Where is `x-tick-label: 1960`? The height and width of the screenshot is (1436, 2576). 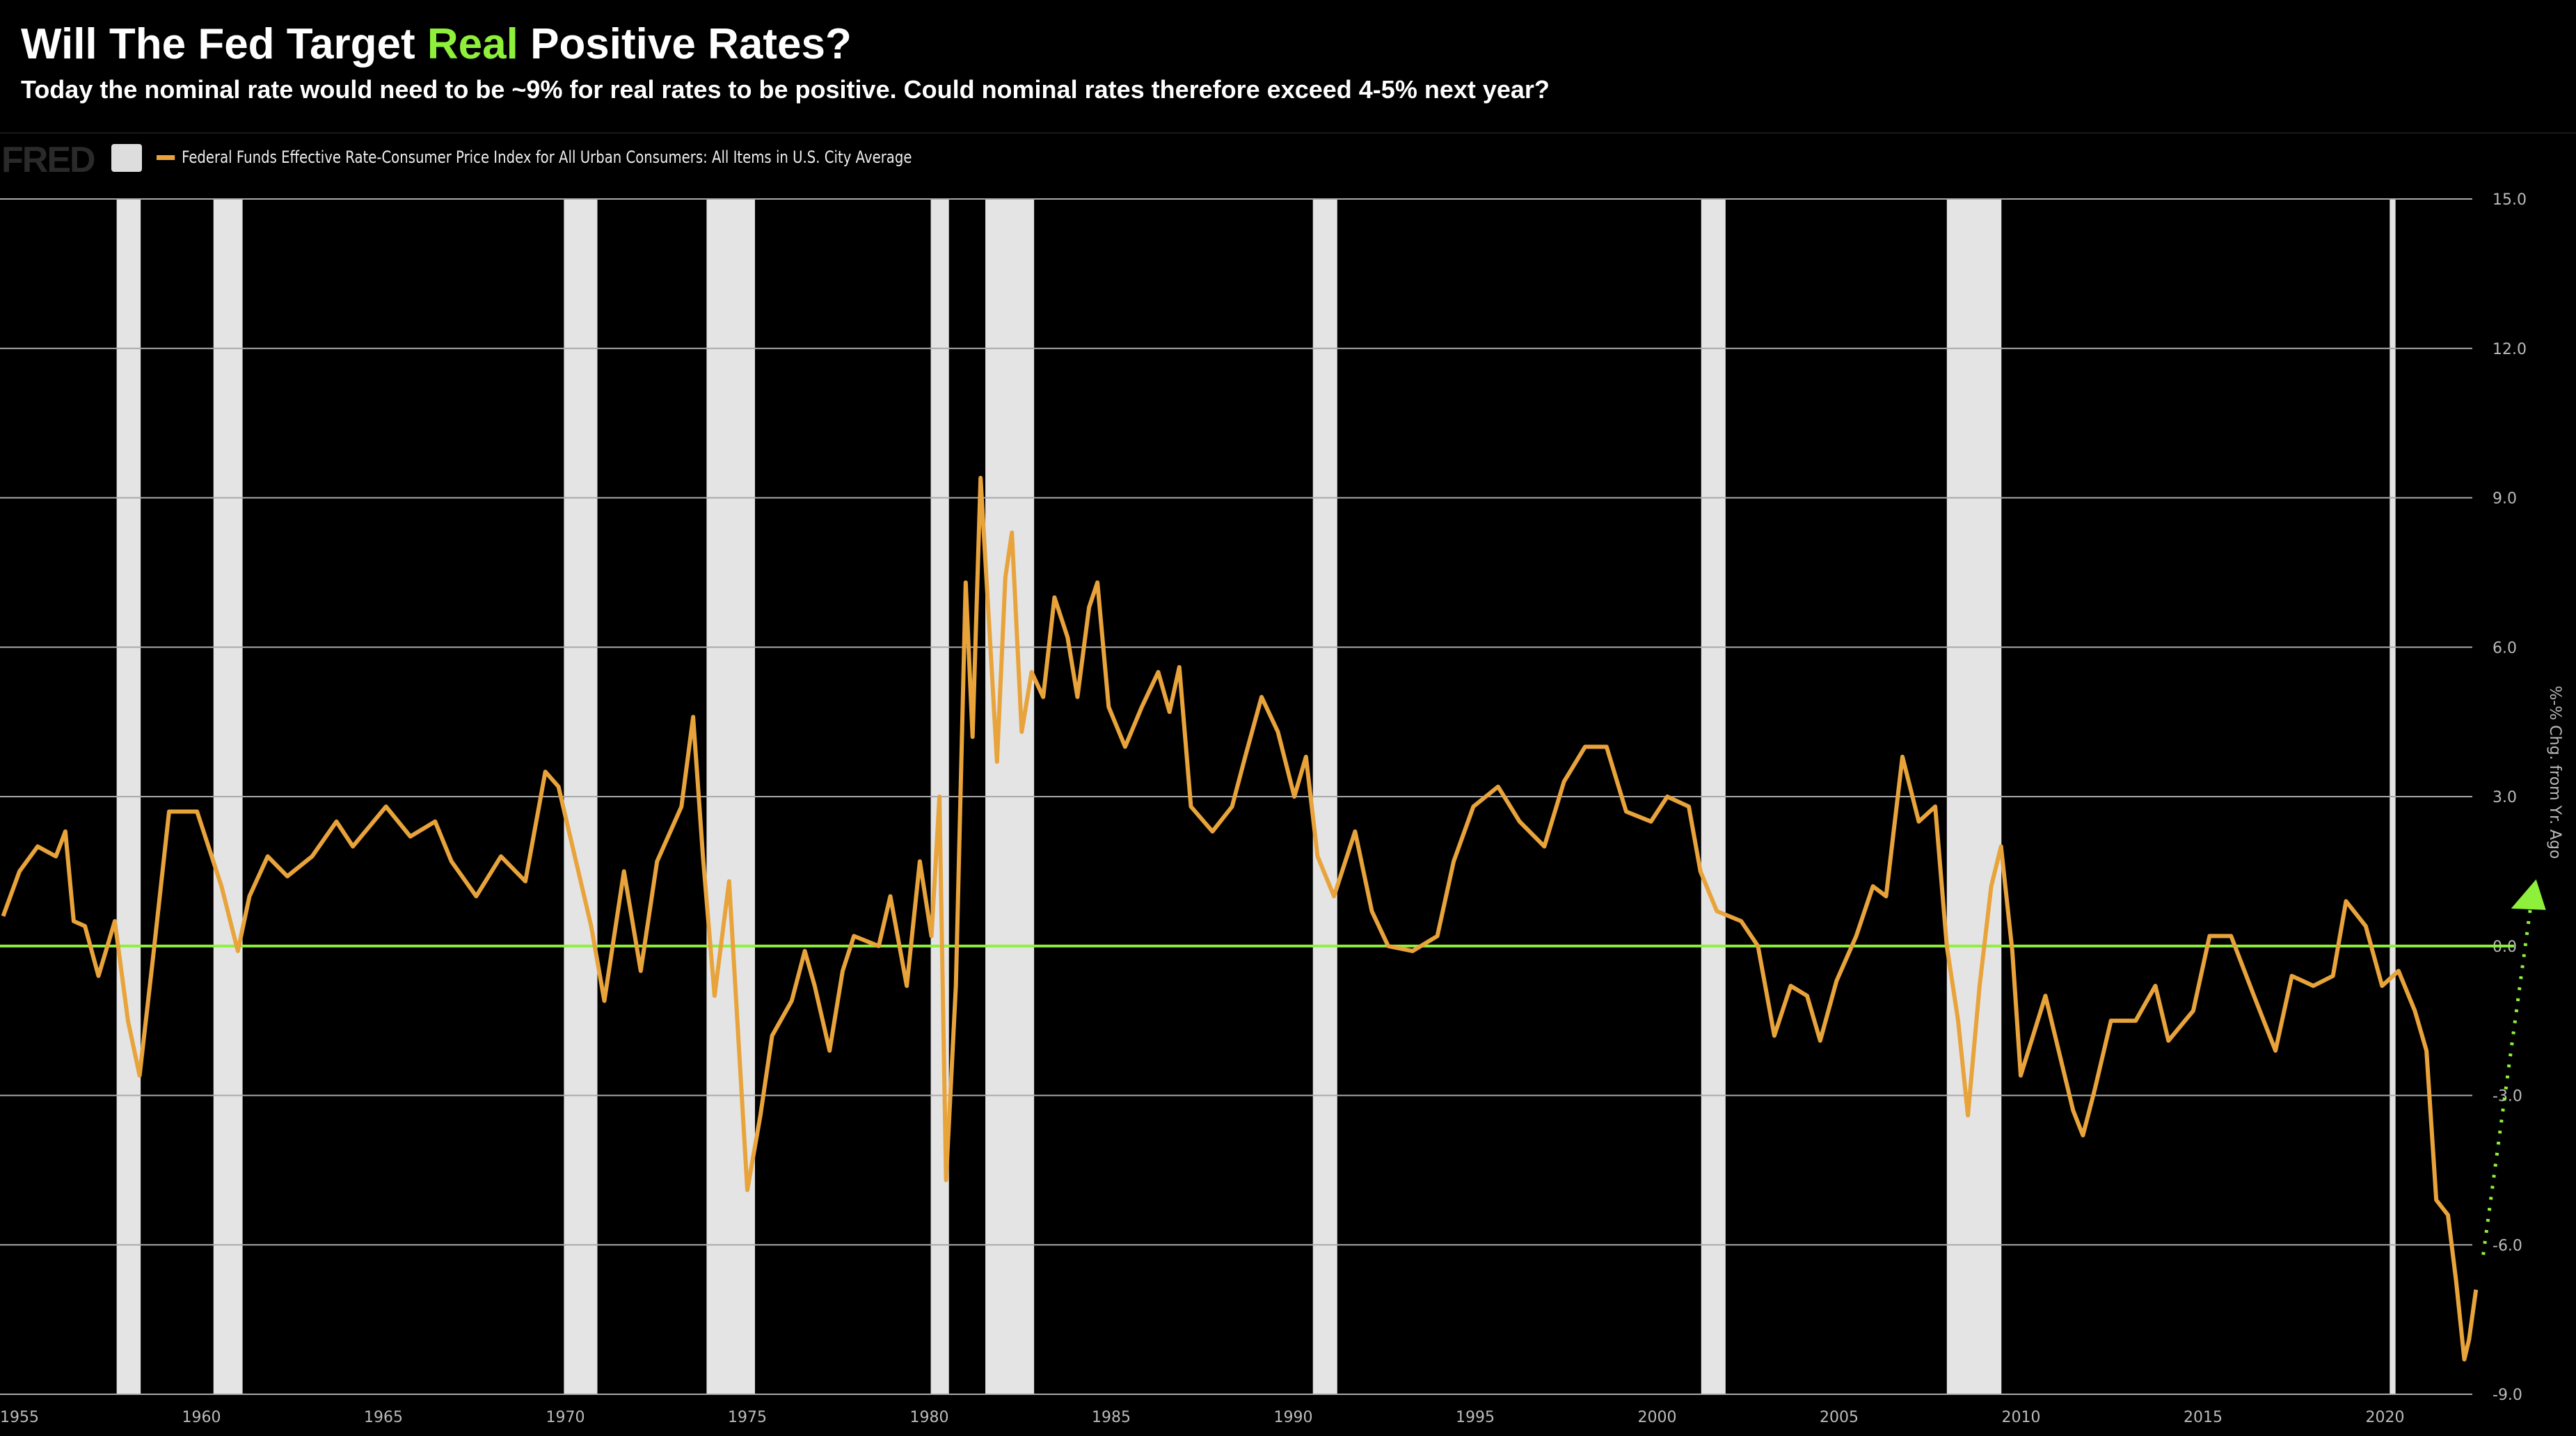 x-tick-label: 1960 is located at coordinates (201, 1417).